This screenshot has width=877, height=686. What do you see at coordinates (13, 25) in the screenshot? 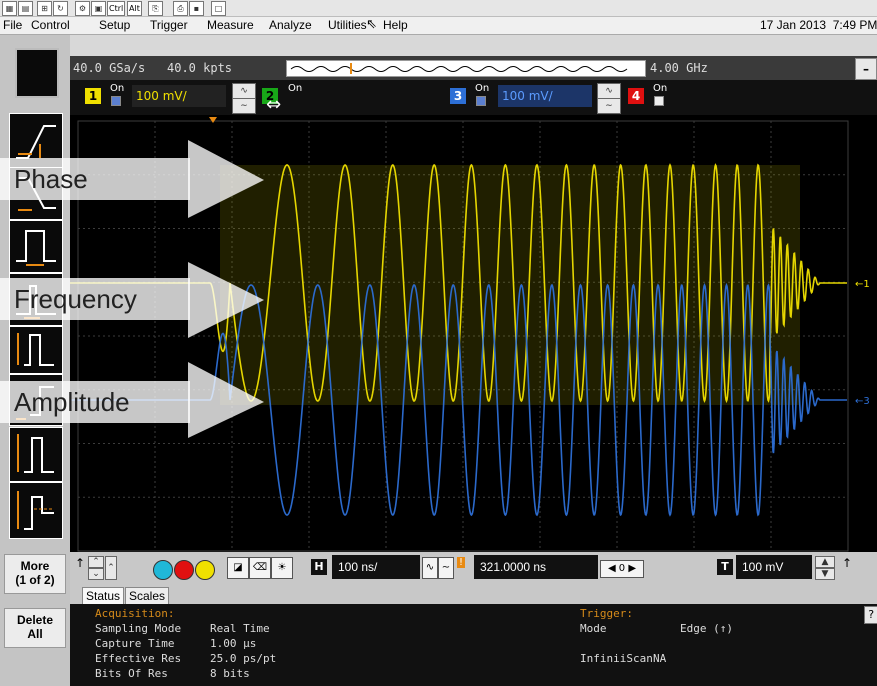
I see `menu-file: File` at bounding box center [13, 25].